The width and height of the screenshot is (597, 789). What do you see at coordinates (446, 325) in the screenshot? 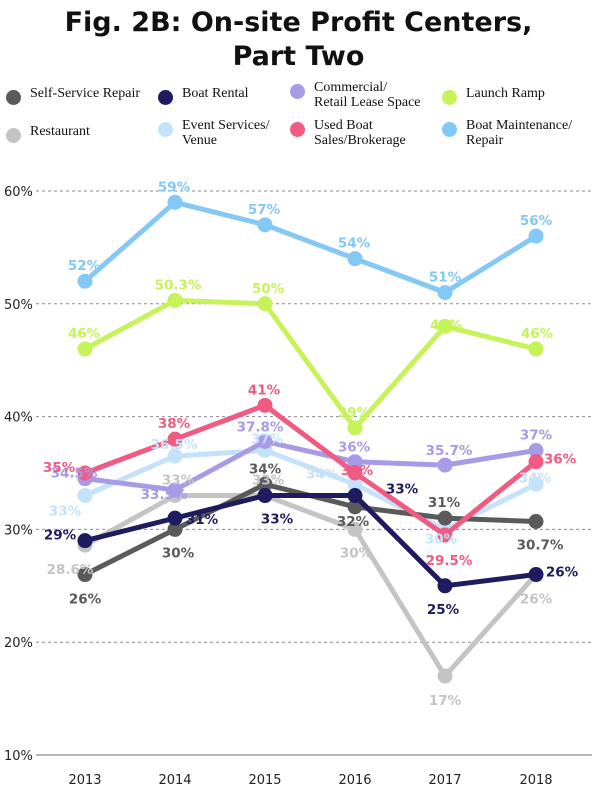
I see `data-label: 48%` at bounding box center [446, 325].